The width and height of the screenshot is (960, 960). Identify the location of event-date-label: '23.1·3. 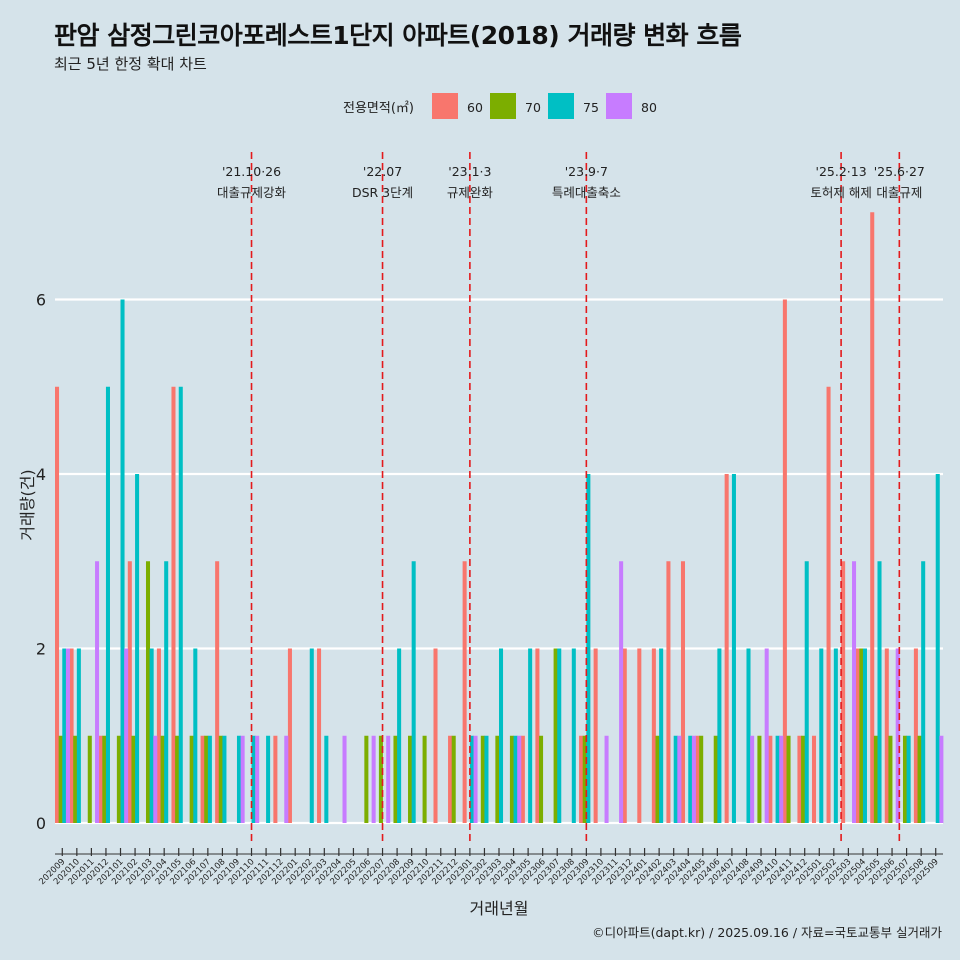
(469, 171).